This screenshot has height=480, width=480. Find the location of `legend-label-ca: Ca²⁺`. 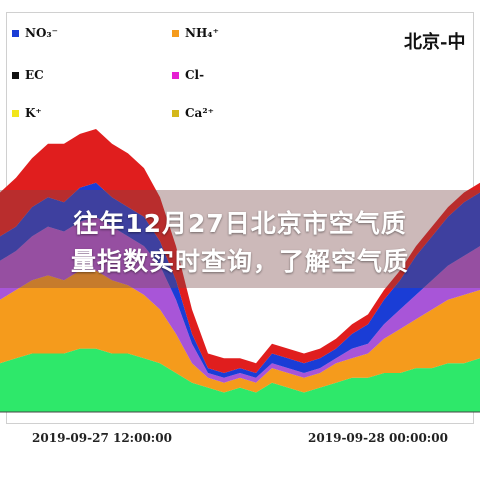

legend-label-ca: Ca²⁺ is located at coordinates (199, 113).